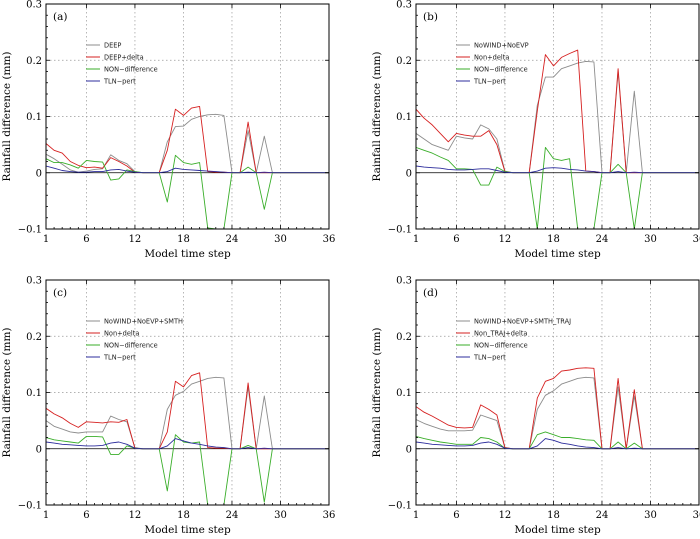 The image size is (700, 539). Describe the element at coordinates (143, 321) in the screenshot. I see `legend-entry: NoWIND+NoEVP+SMTH` at that location.